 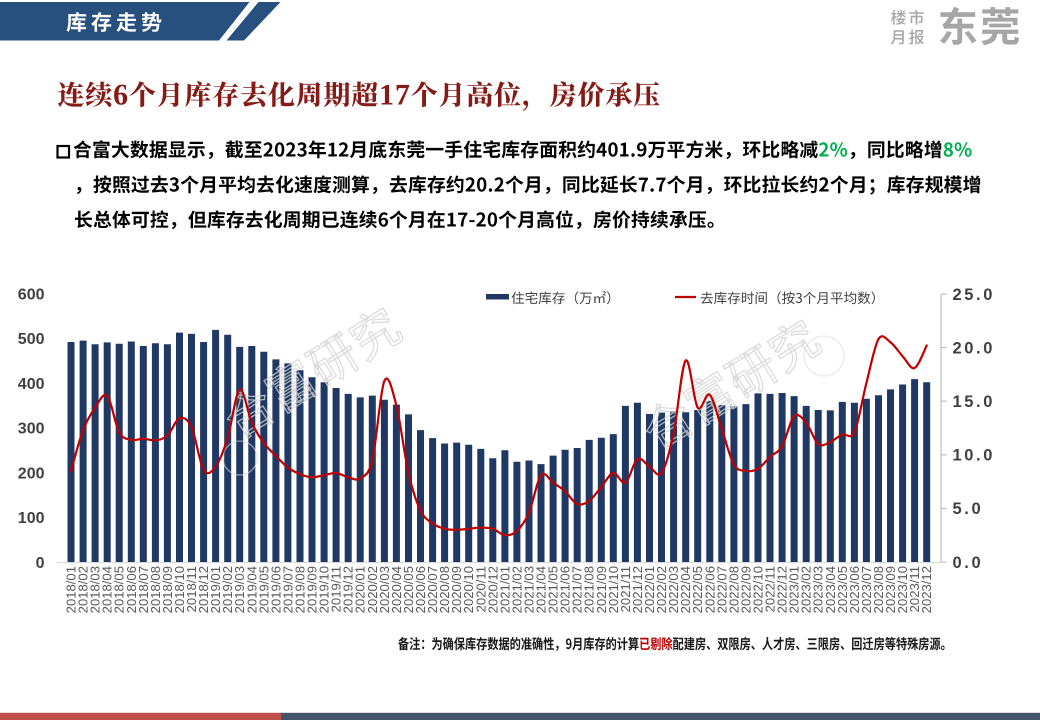 What do you see at coordinates (480, 589) in the screenshot?
I see `svg-text: 2020/11` at bounding box center [480, 589].